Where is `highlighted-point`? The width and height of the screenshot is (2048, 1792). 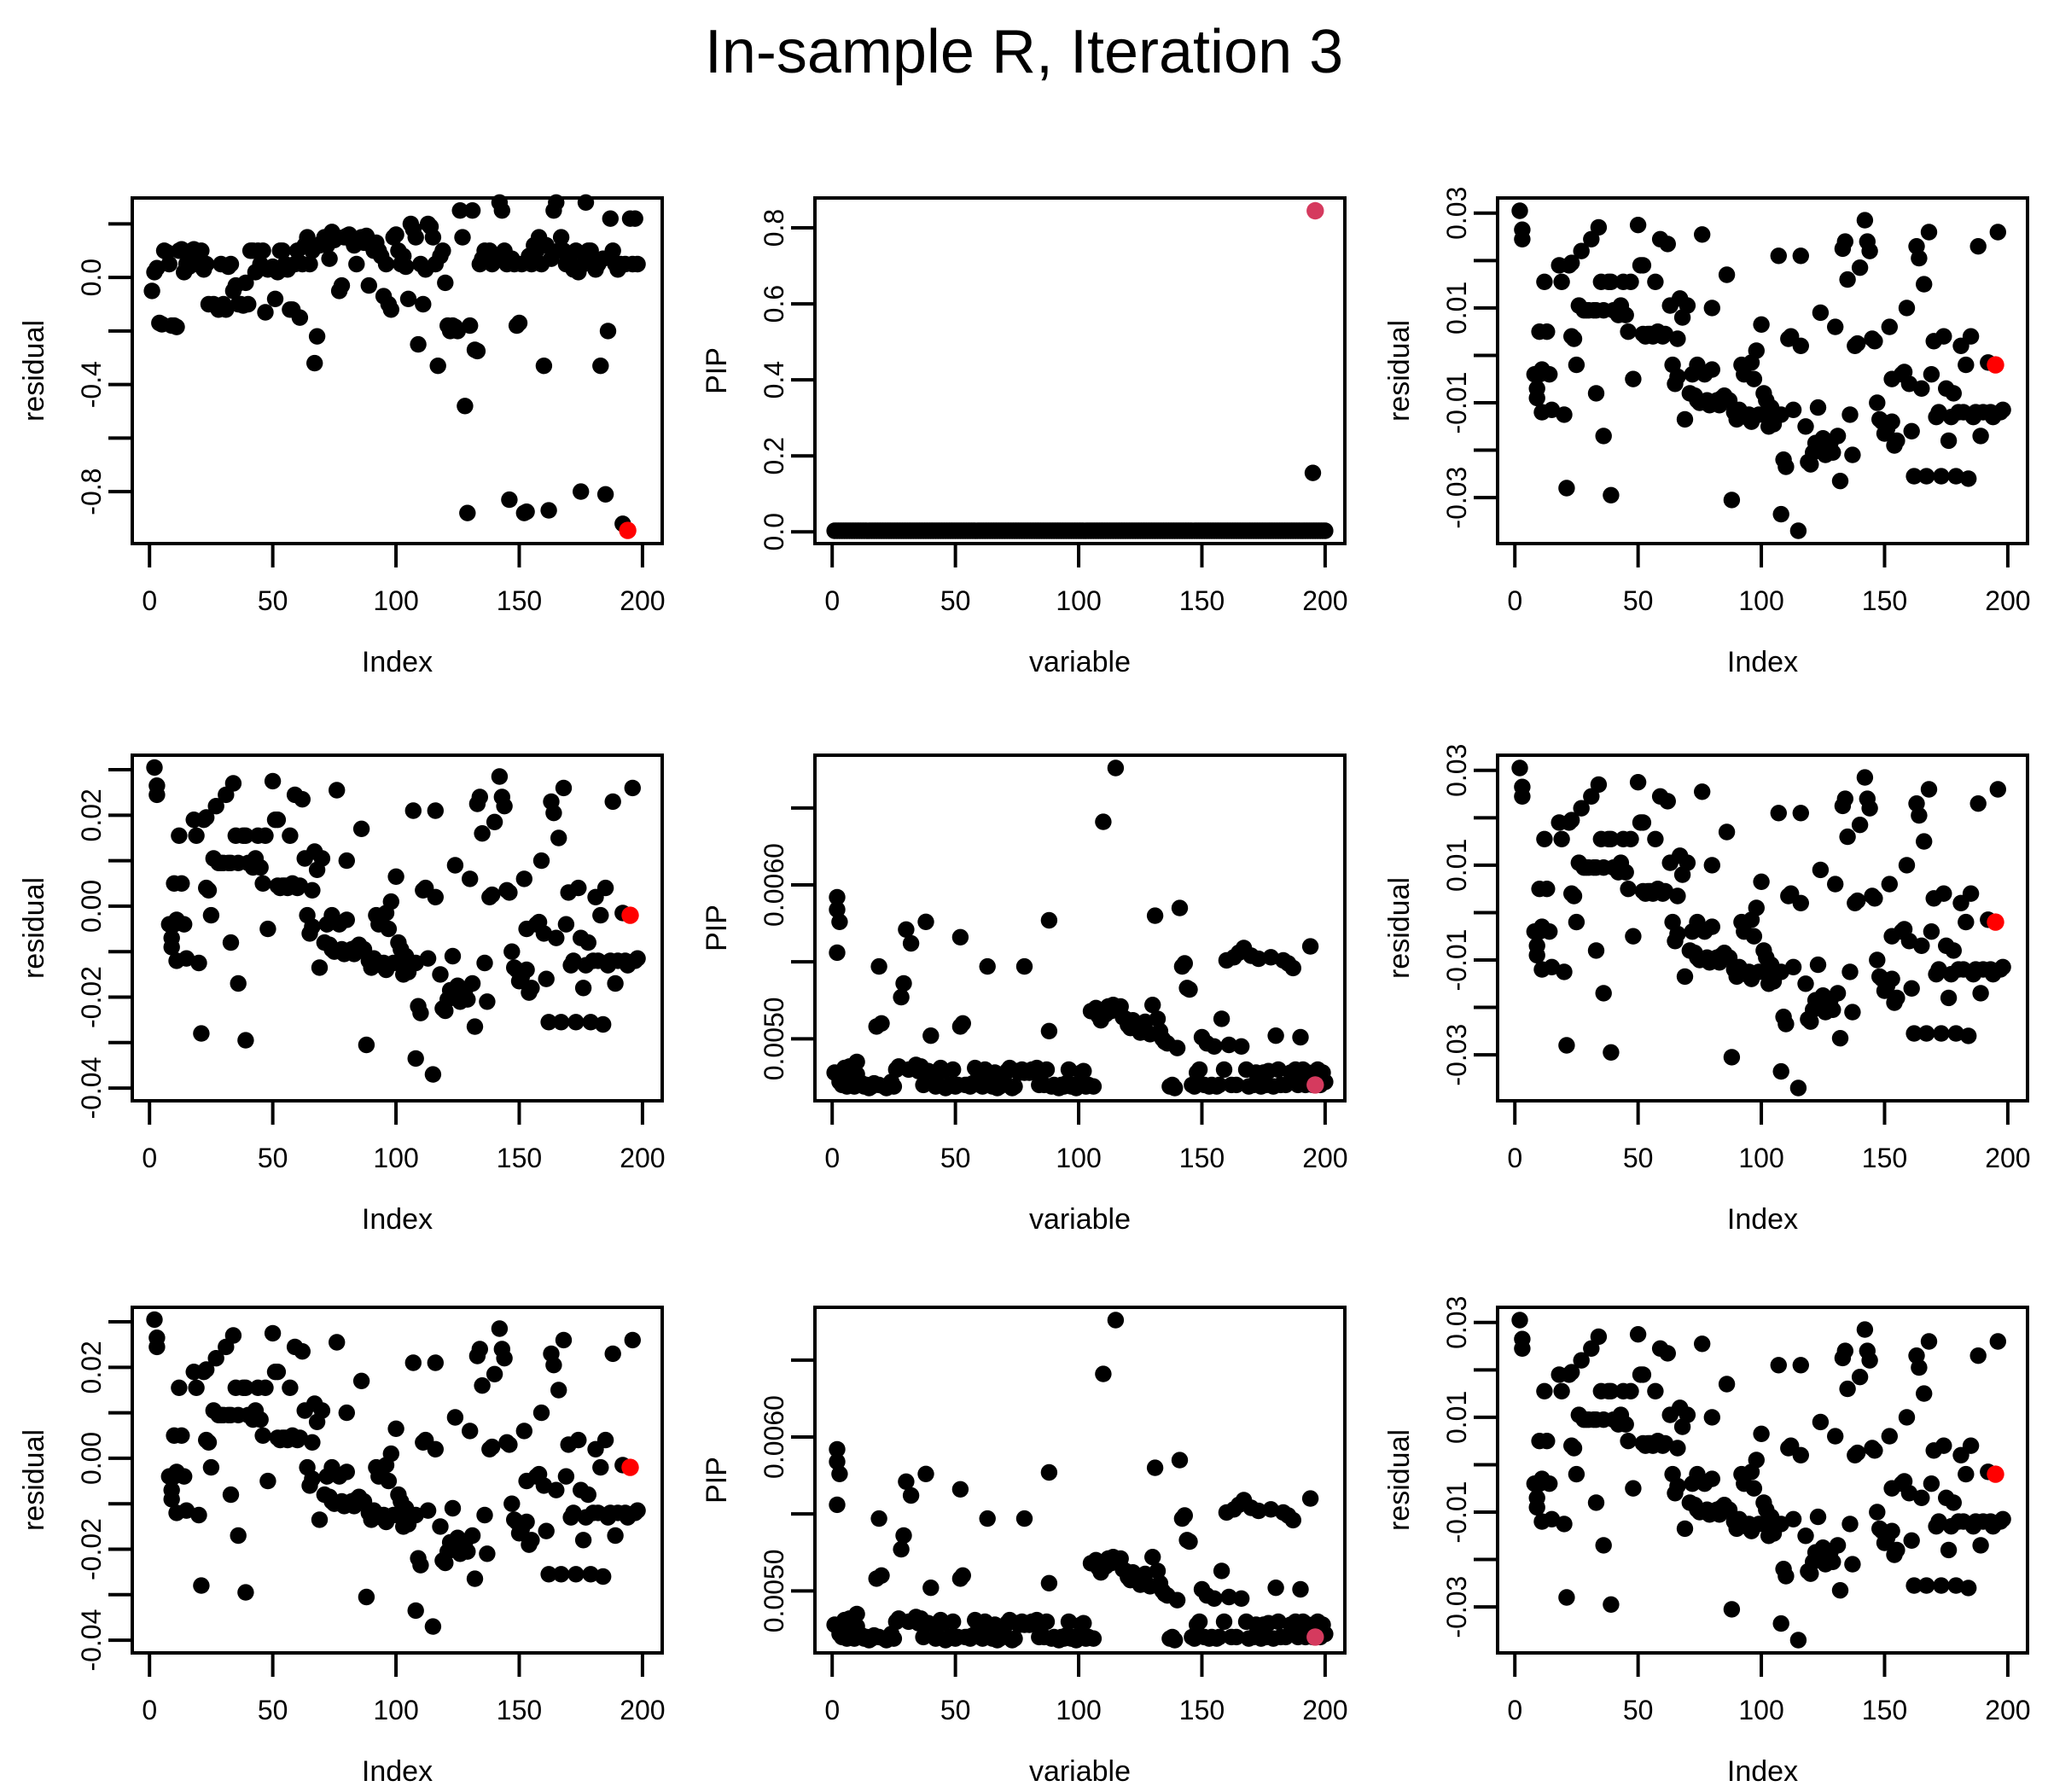
highlighted-point is located at coordinates (1996, 1474).